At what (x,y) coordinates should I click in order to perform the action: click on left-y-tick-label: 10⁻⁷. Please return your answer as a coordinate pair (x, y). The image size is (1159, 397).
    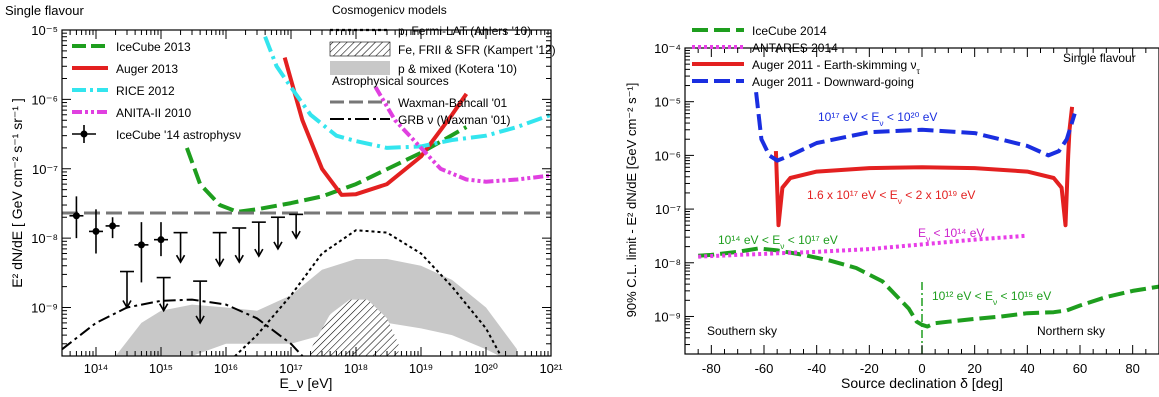
    Looking at the image, I should click on (45, 169).